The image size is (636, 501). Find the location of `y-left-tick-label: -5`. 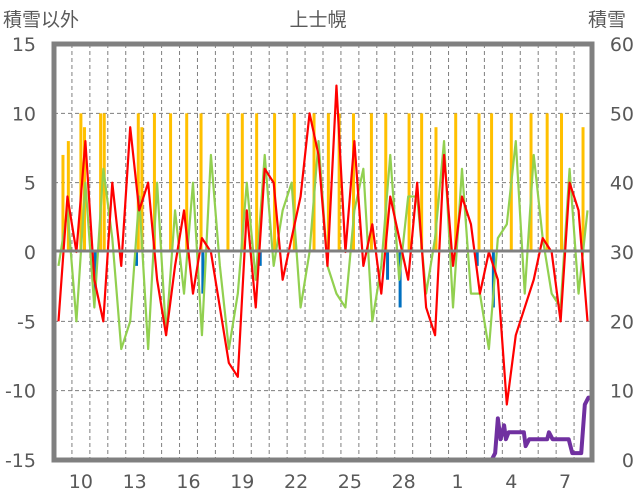

y-left-tick-label: -5 is located at coordinates (26, 322).